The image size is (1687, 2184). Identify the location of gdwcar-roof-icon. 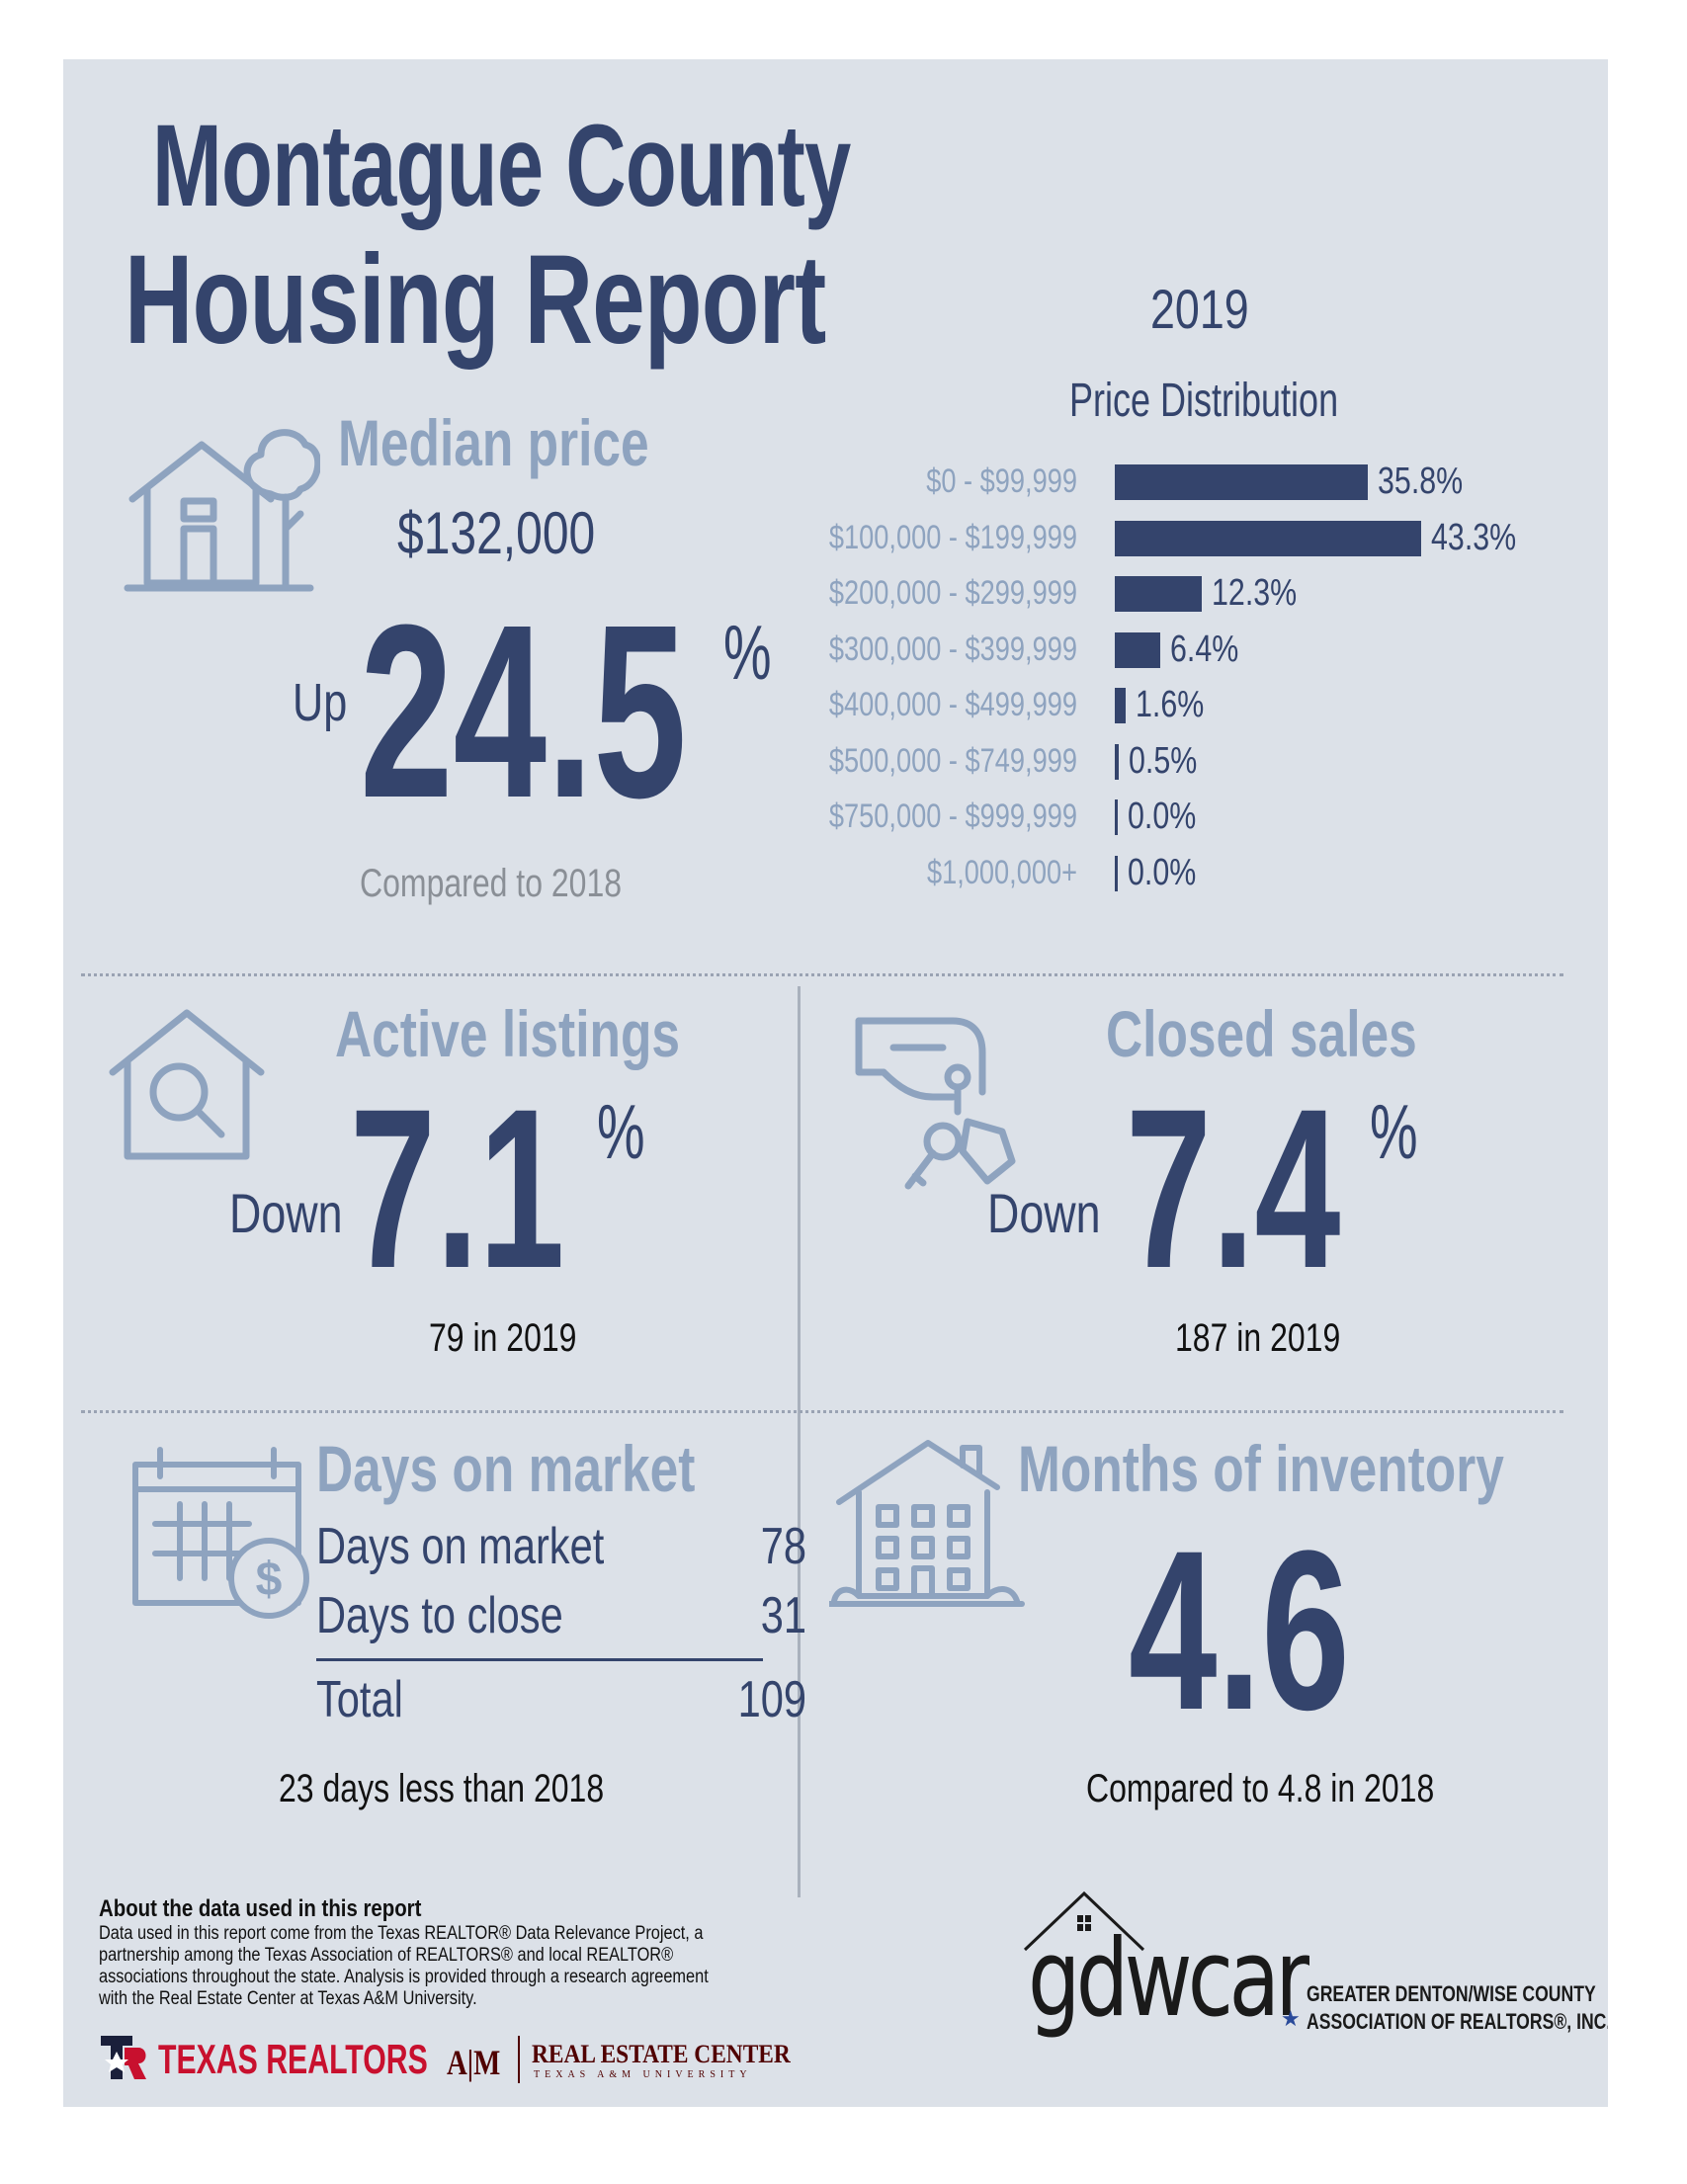
(1084, 1921).